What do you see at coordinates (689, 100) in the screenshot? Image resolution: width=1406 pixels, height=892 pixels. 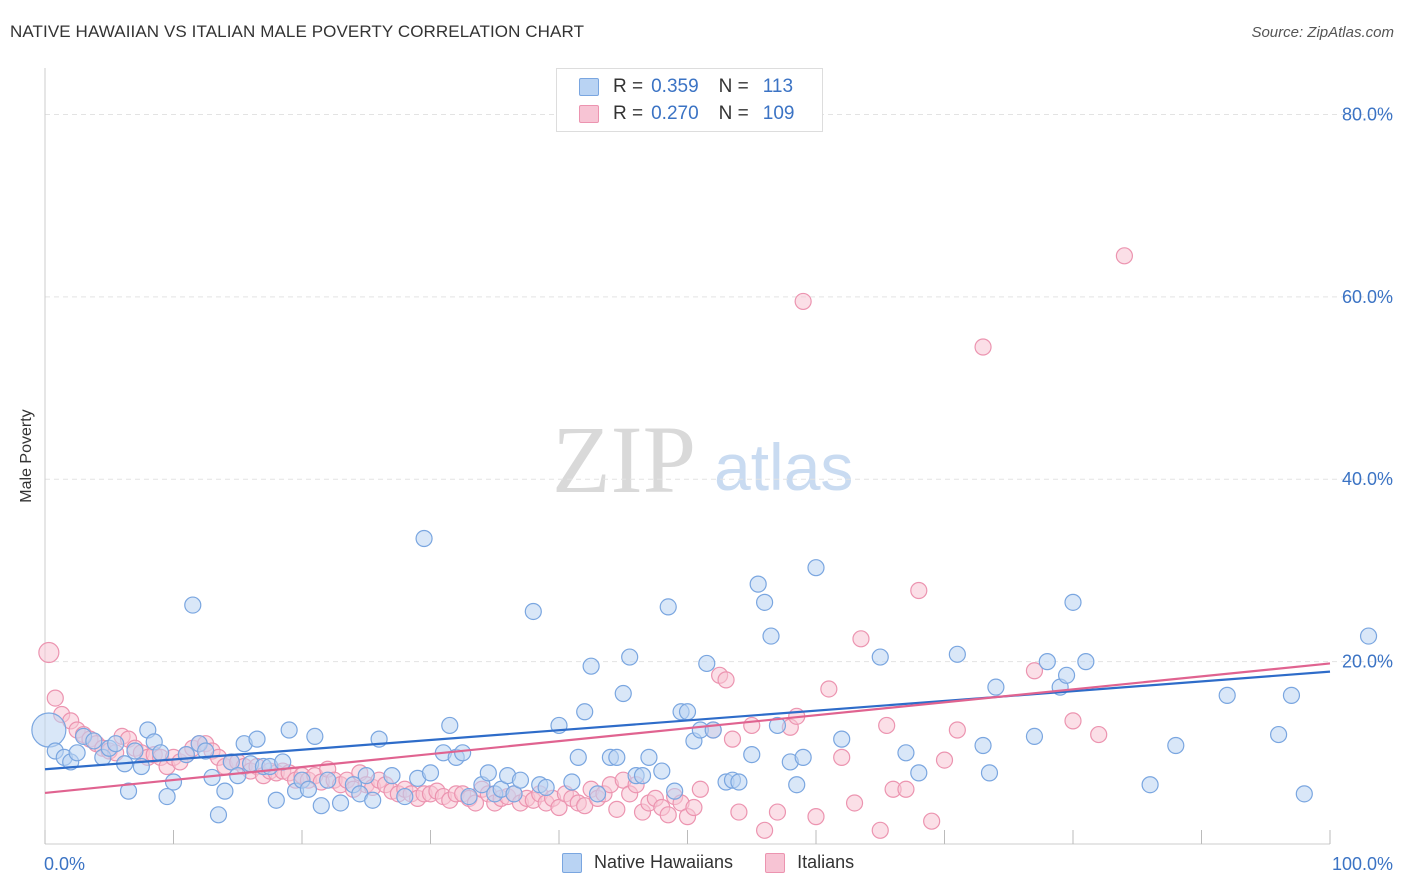 I see `stats-legend: R = 0.359 N = 113 R = 0.270 N = 109` at bounding box center [689, 100].